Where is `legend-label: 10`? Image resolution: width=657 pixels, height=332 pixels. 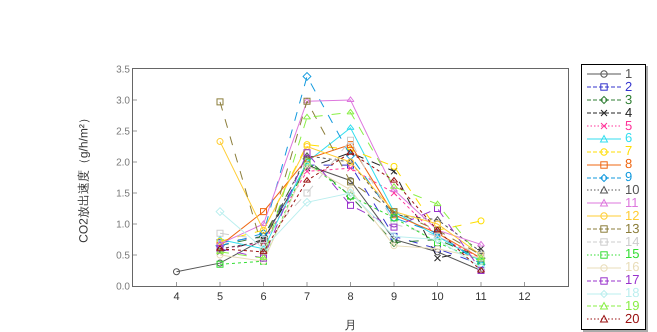
legend-label: 10 is located at coordinates (632, 190).